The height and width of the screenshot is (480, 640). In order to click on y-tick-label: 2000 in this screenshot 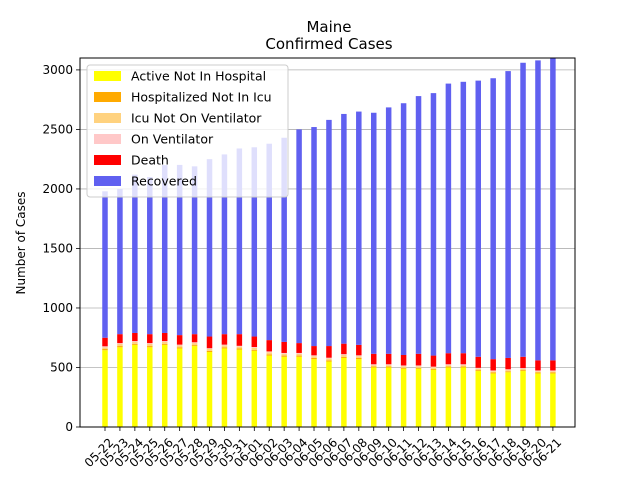, I will do `click(57, 189)`.